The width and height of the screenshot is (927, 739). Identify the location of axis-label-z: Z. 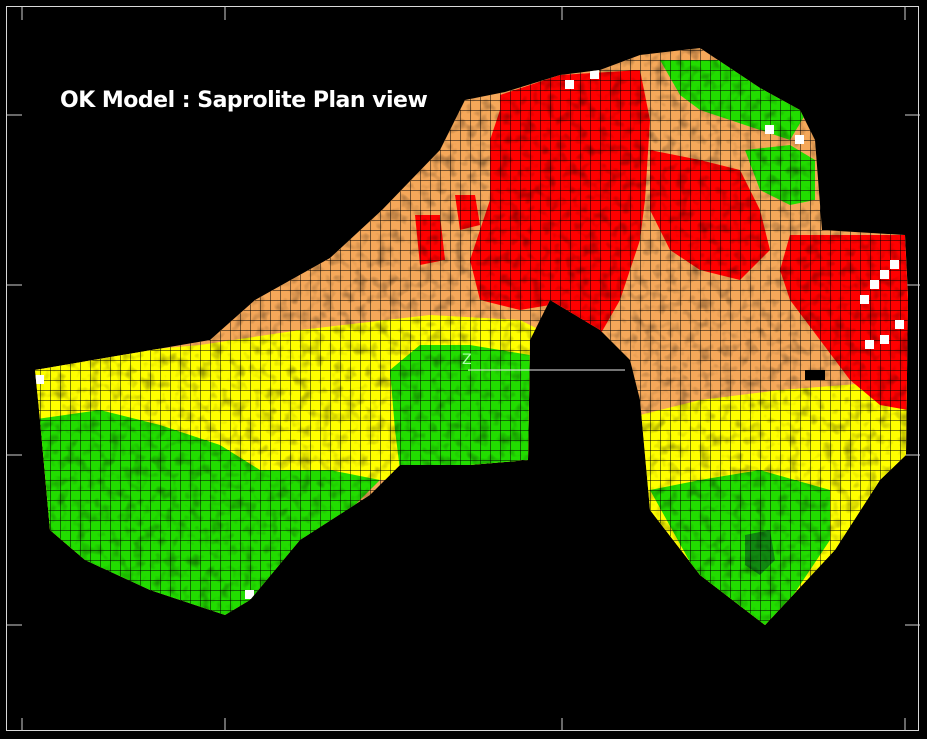
(467, 360).